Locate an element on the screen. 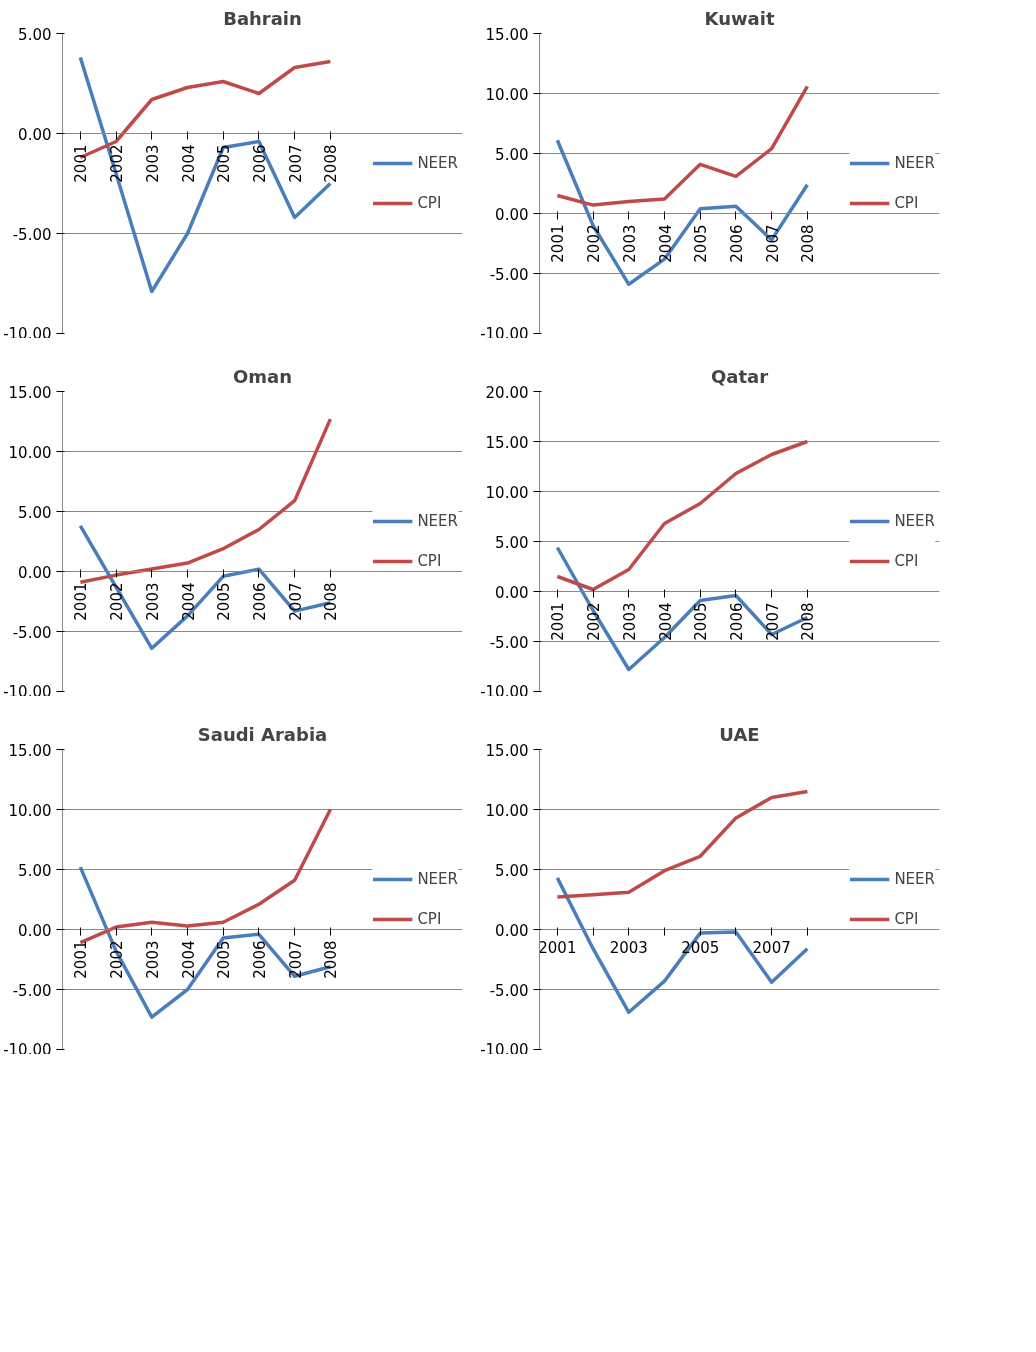  chart-title: Oman is located at coordinates (262, 376).